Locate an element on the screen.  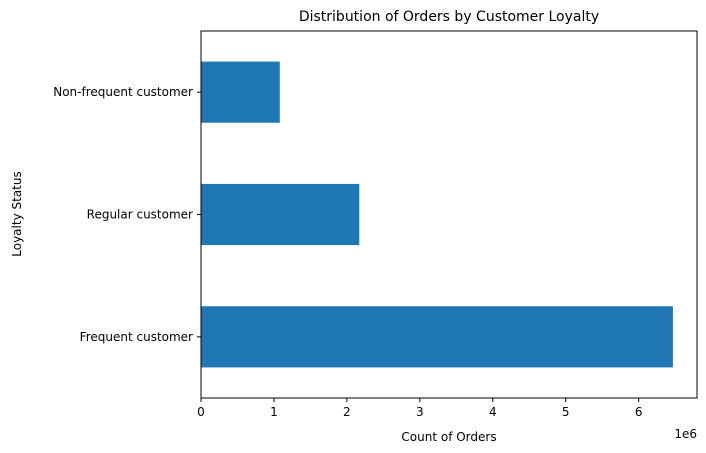
x-axis-offset-label: 1e6 is located at coordinates (685, 434).